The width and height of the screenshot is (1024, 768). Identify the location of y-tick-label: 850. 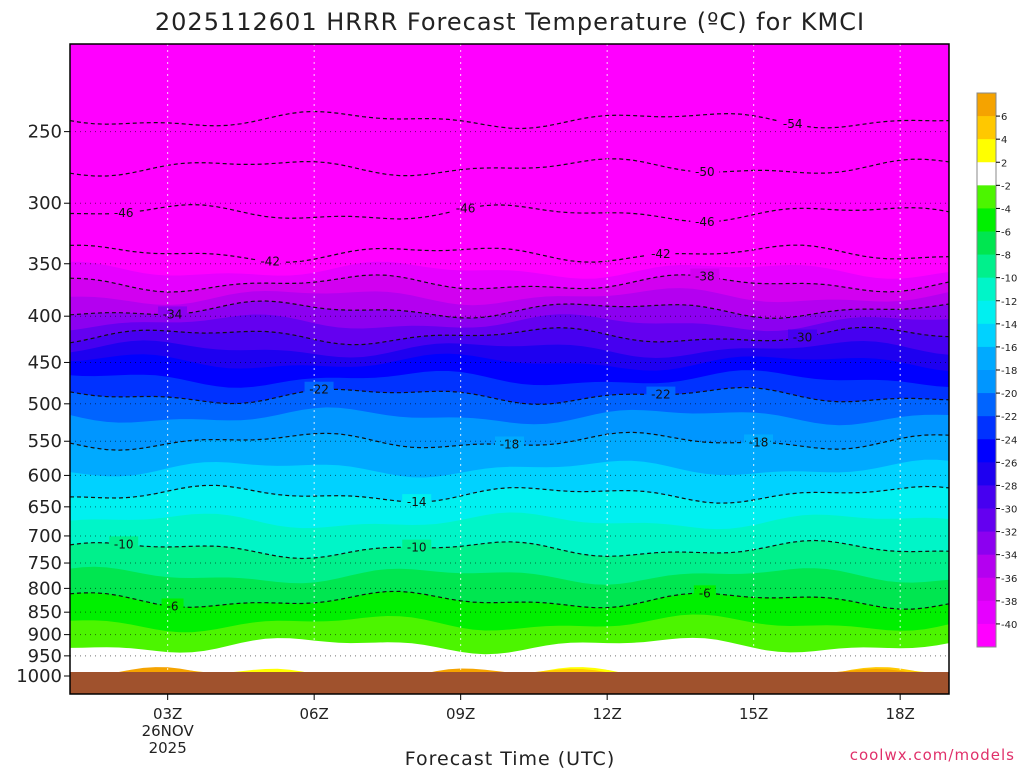
(45, 612).